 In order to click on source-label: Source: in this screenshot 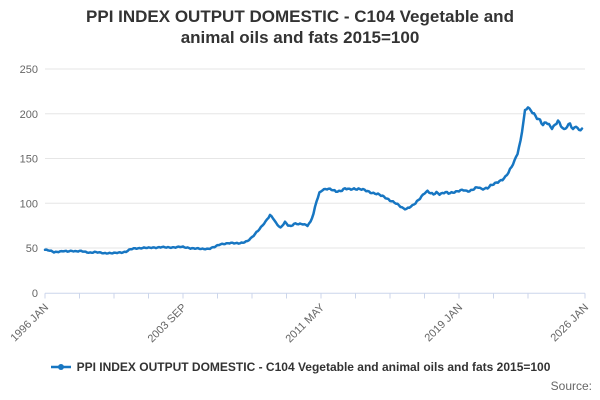, I will do `click(571, 386)`.